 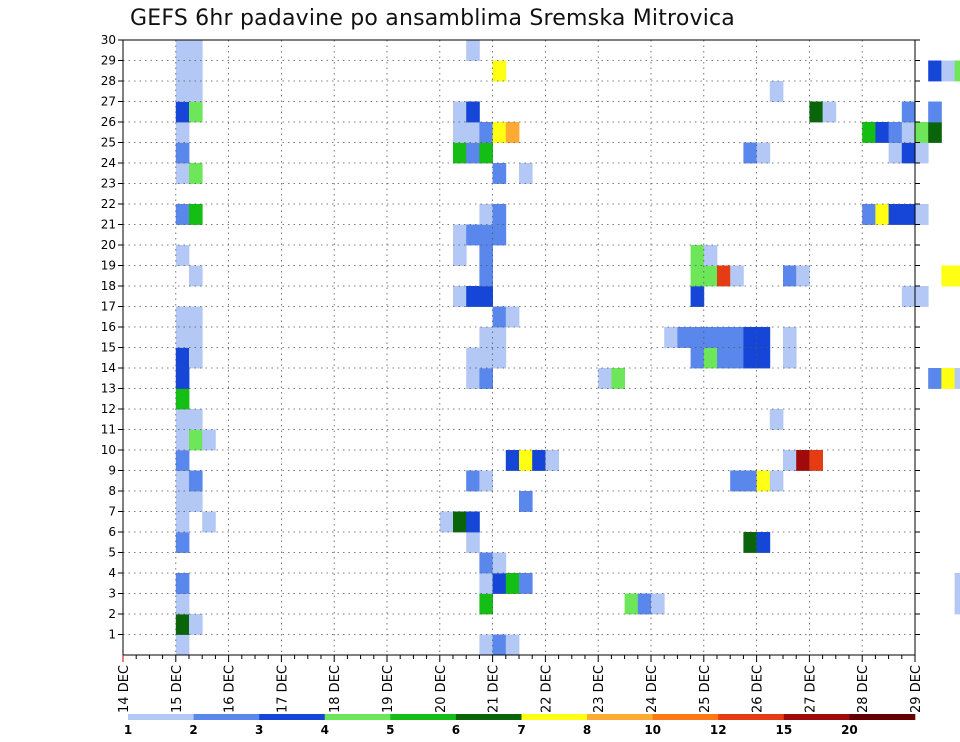 I want to click on legend-label: 7, so click(x=521, y=730).